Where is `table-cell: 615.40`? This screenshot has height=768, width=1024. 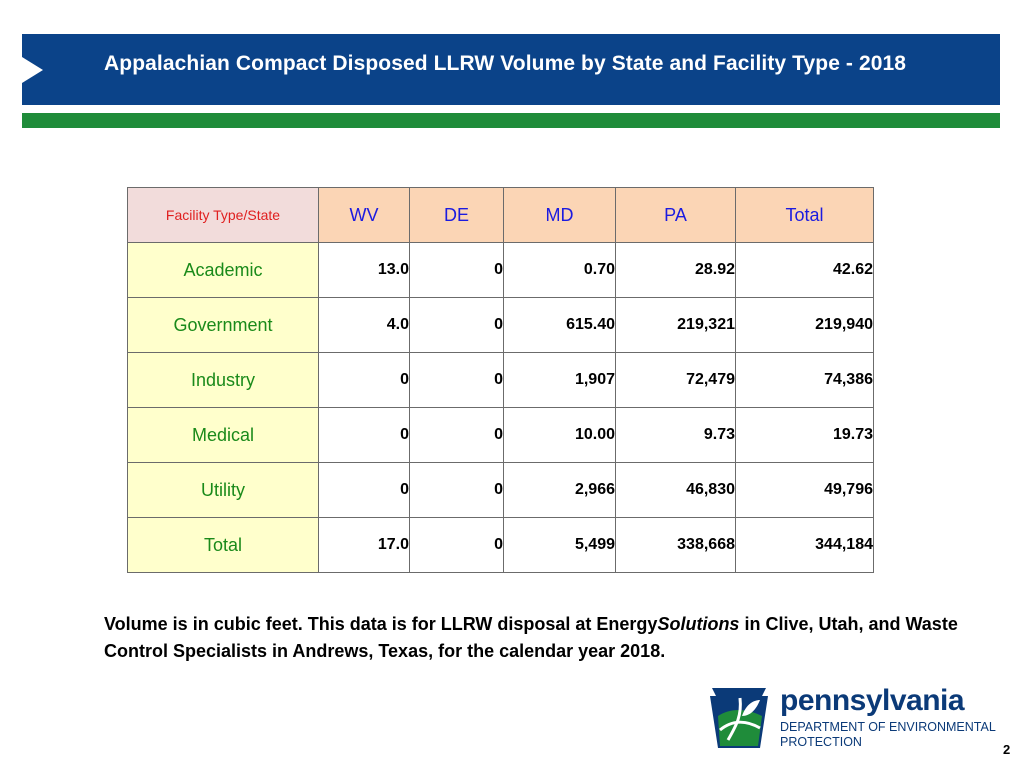
table-cell: 615.40 is located at coordinates (559, 325).